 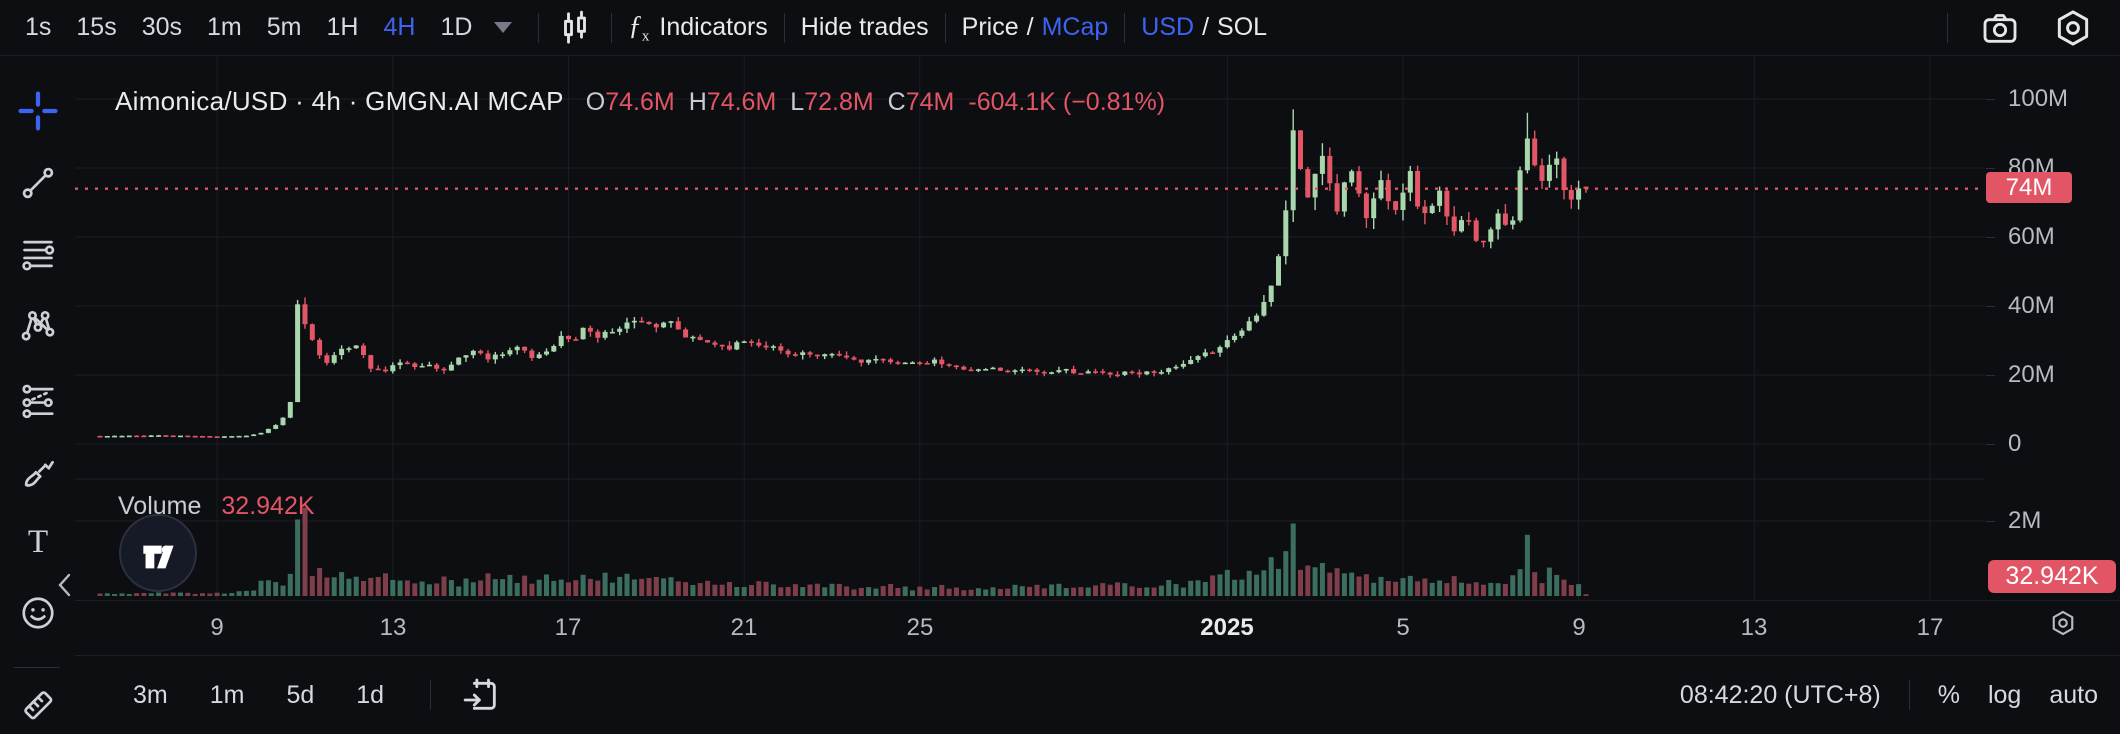 What do you see at coordinates (930, 102) in the screenshot?
I see `close-value: 74M` at bounding box center [930, 102].